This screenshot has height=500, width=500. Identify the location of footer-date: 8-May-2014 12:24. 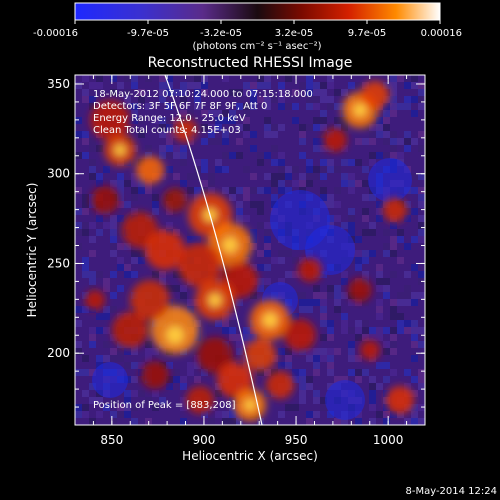
(451, 491).